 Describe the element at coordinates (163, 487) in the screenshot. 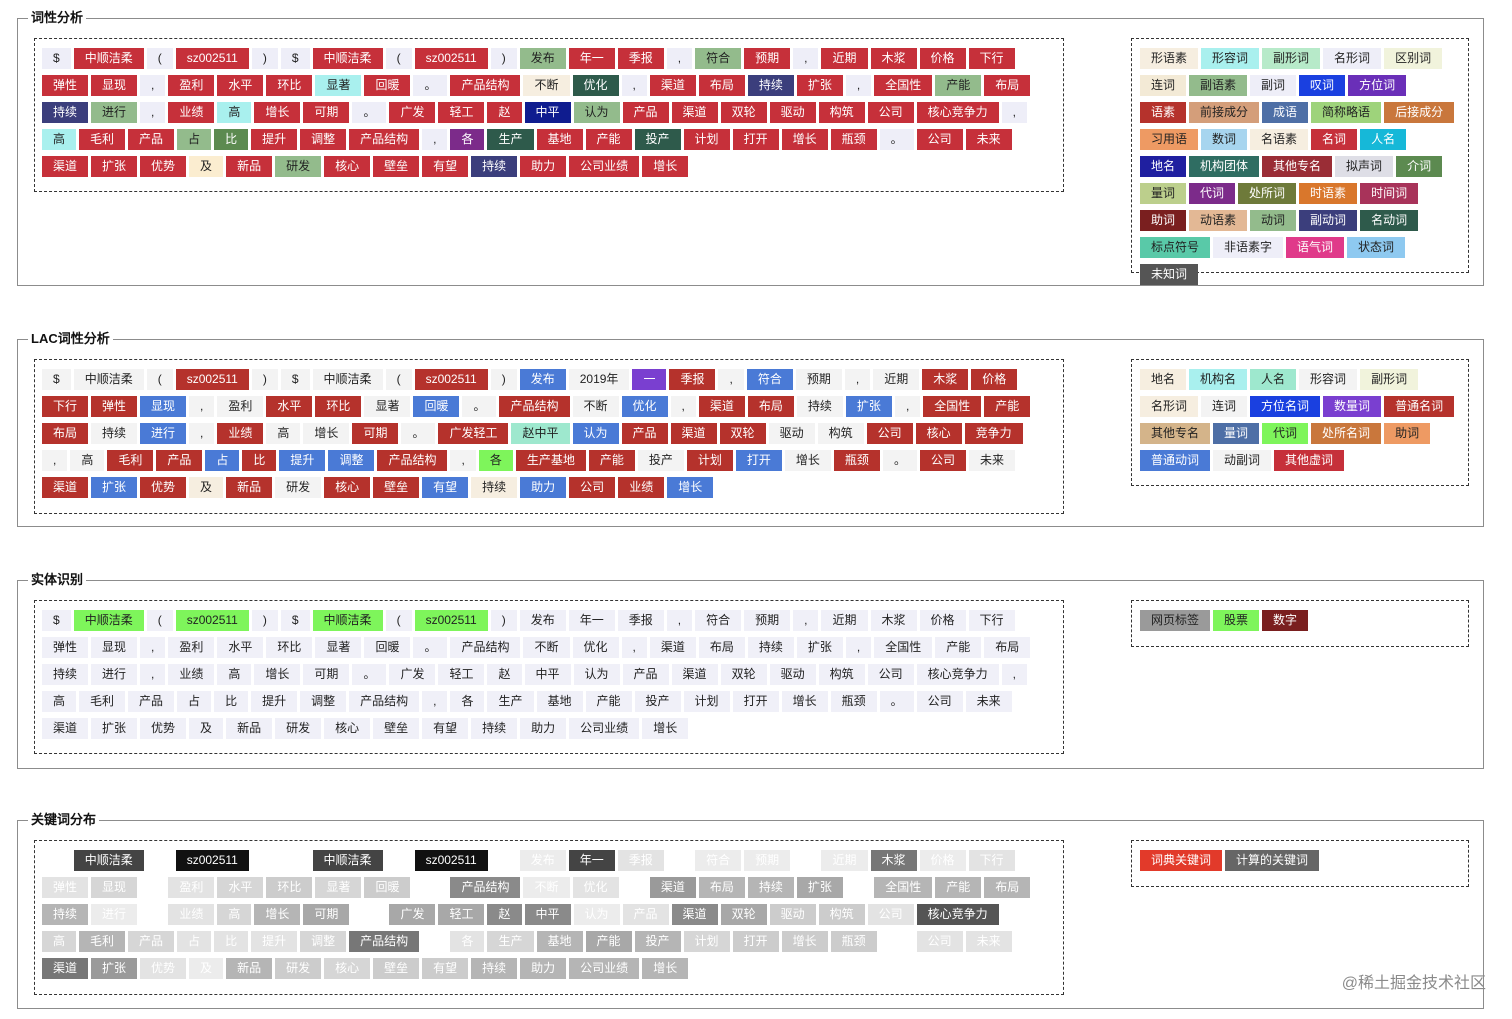

I see `token-chip: 优势` at that location.